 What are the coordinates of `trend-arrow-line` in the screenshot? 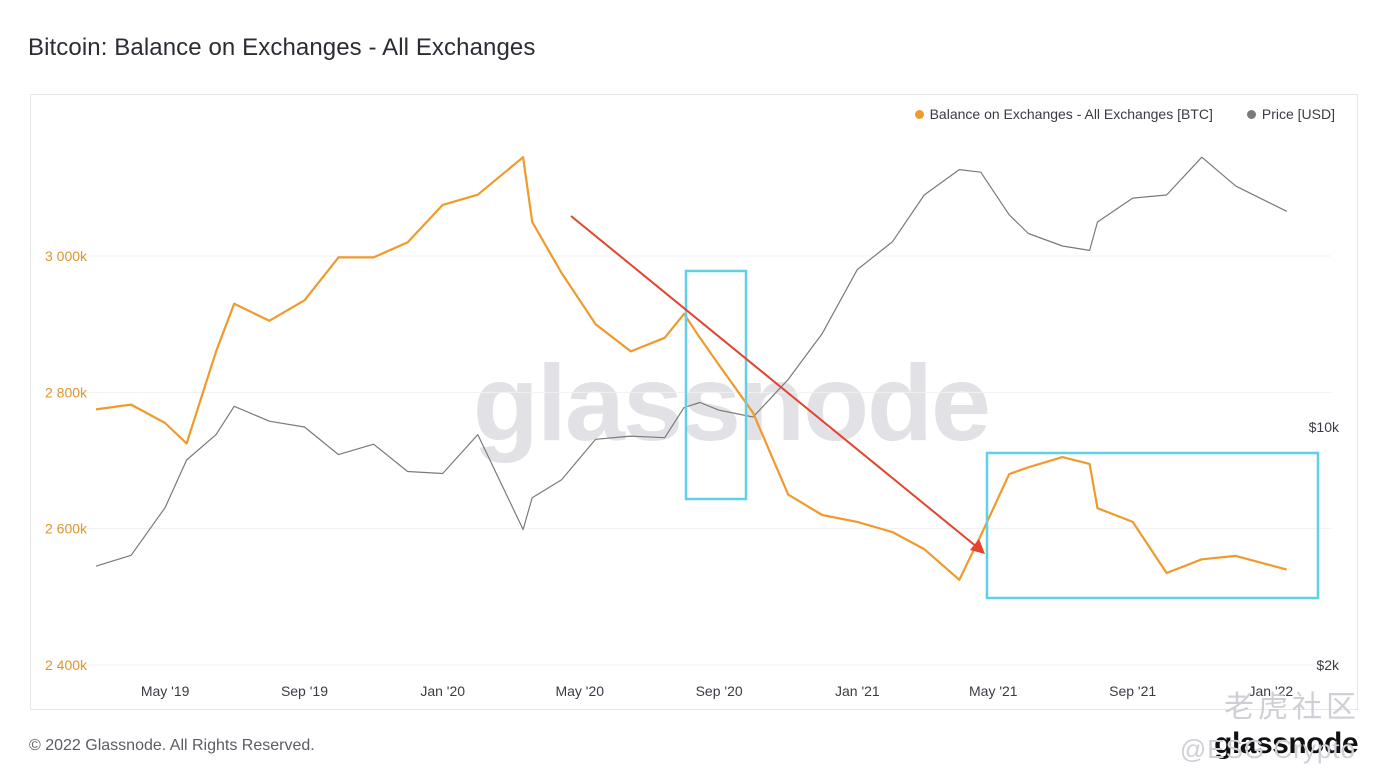 It's located at (774, 381).